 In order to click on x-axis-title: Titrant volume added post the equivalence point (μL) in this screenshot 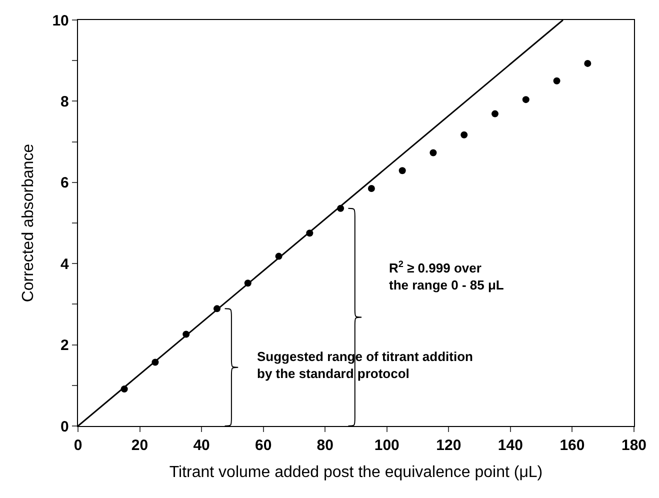, I will do `click(356, 472)`.